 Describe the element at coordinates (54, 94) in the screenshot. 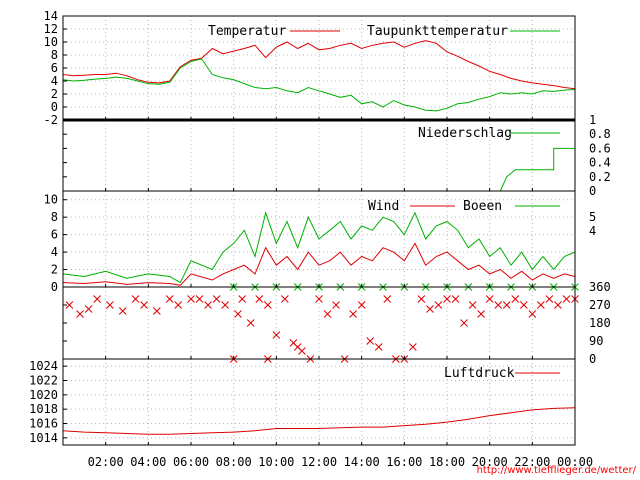

I see `temperature-ytick-label-2: 2` at that location.